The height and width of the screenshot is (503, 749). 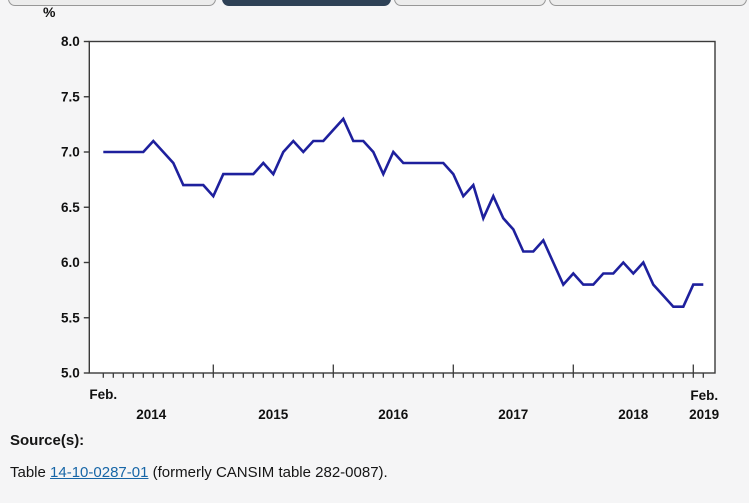 What do you see at coordinates (704, 414) in the screenshot?
I see `x-year-label: 2019` at bounding box center [704, 414].